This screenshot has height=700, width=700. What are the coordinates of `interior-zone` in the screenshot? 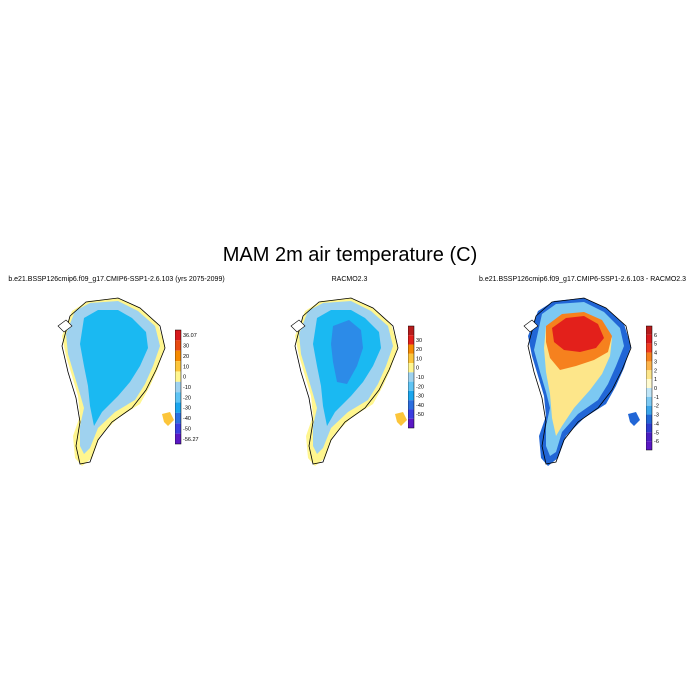 It's located at (114, 368).